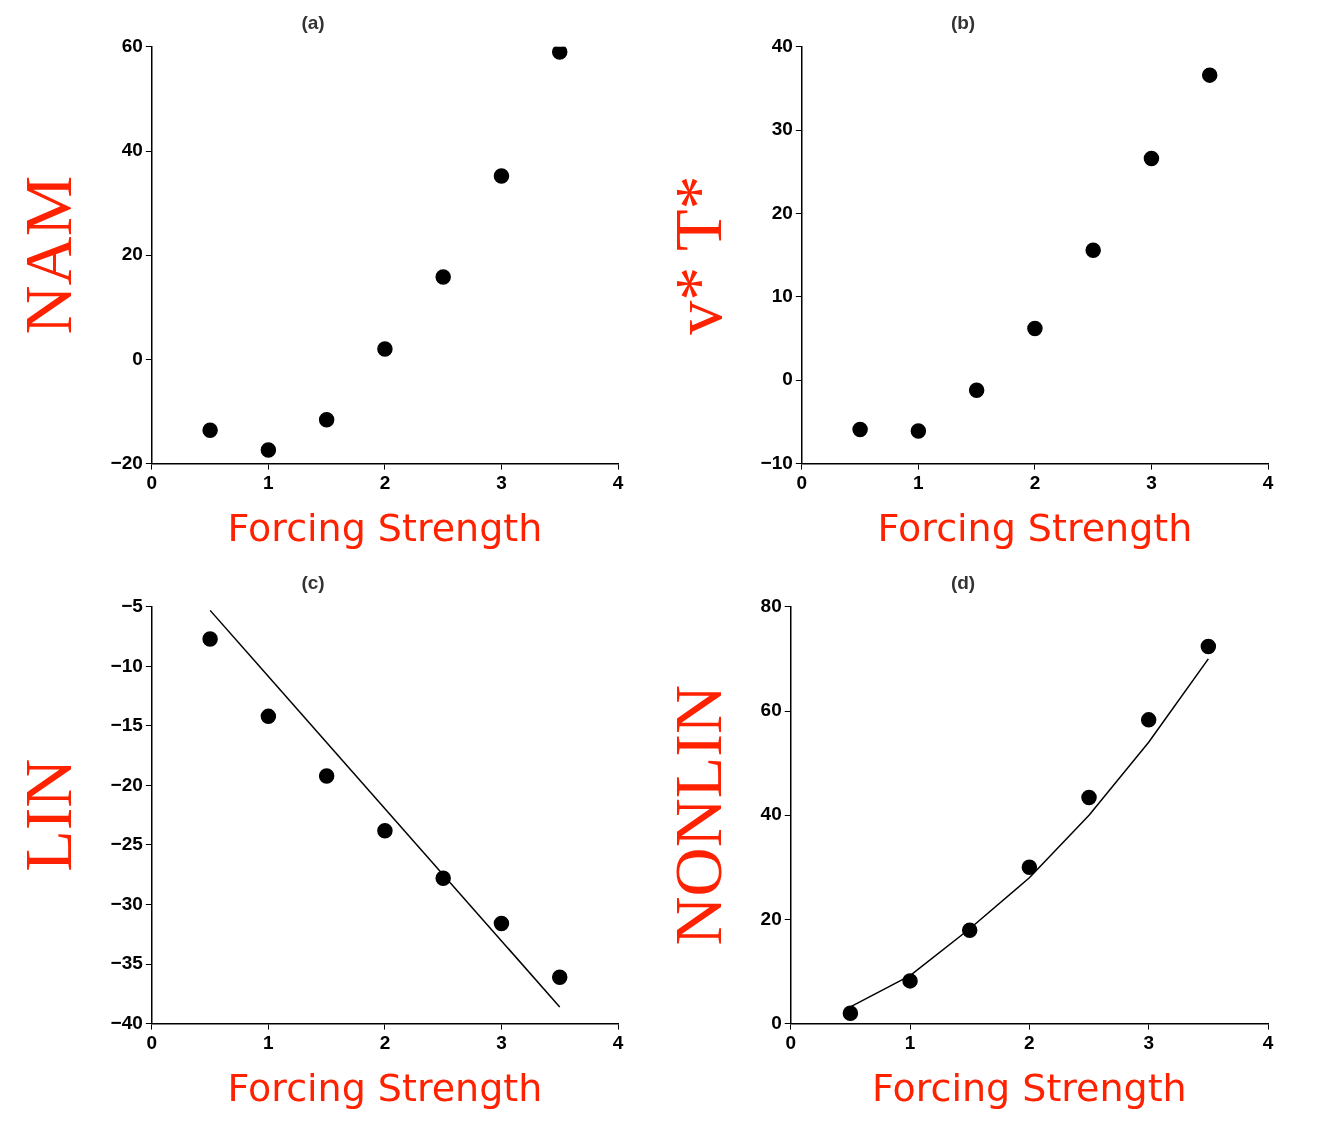 The image size is (1319, 1134). What do you see at coordinates (697, 815) in the screenshot?
I see `y-axis-title: NONLIN` at bounding box center [697, 815].